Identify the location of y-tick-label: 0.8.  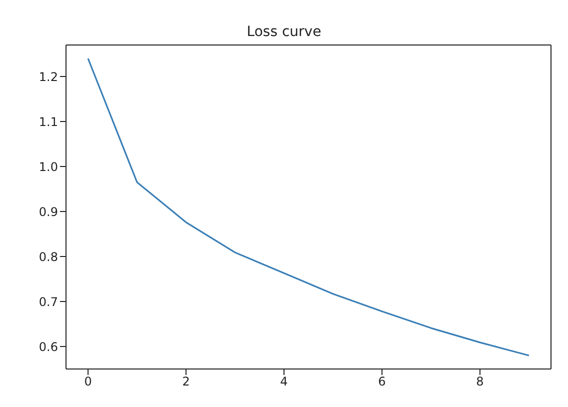
(48, 257).